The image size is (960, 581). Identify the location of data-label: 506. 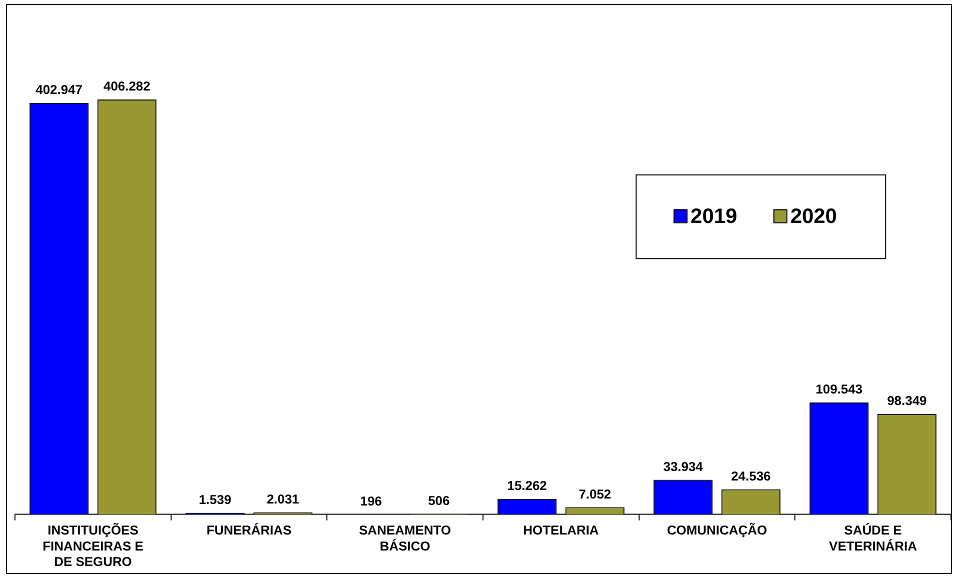
(439, 500).